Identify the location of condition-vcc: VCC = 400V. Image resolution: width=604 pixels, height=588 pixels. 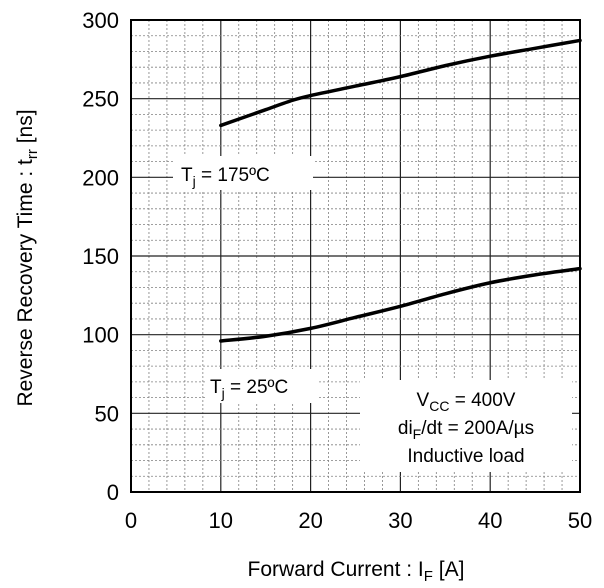
(466, 402).